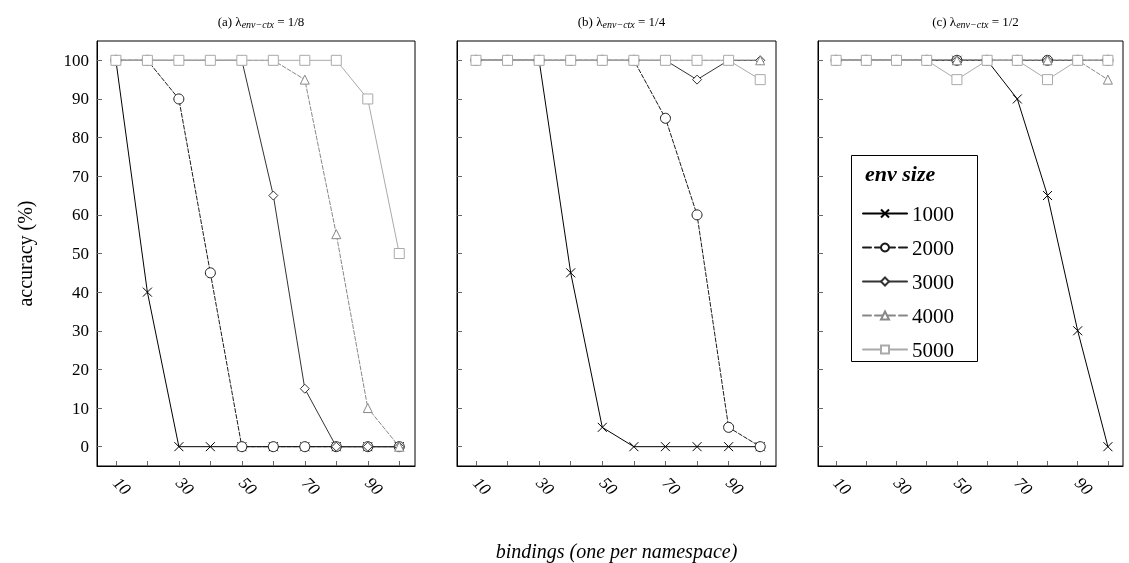  I want to click on y-tick-label: 10, so click(80, 408).